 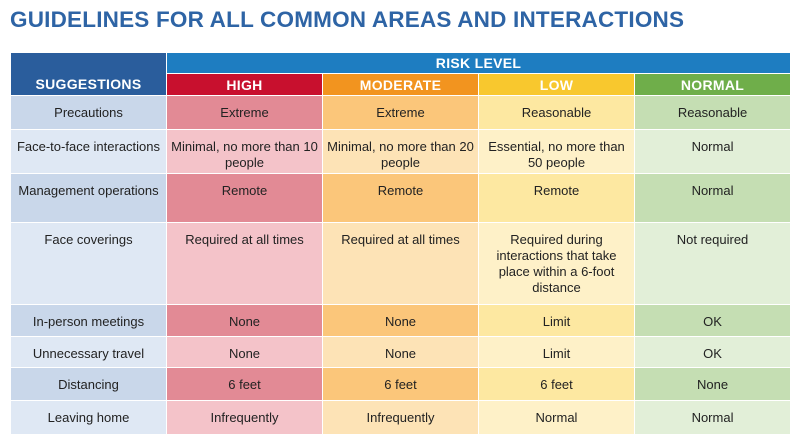 What do you see at coordinates (712, 384) in the screenshot?
I see `cell-normal: None` at bounding box center [712, 384].